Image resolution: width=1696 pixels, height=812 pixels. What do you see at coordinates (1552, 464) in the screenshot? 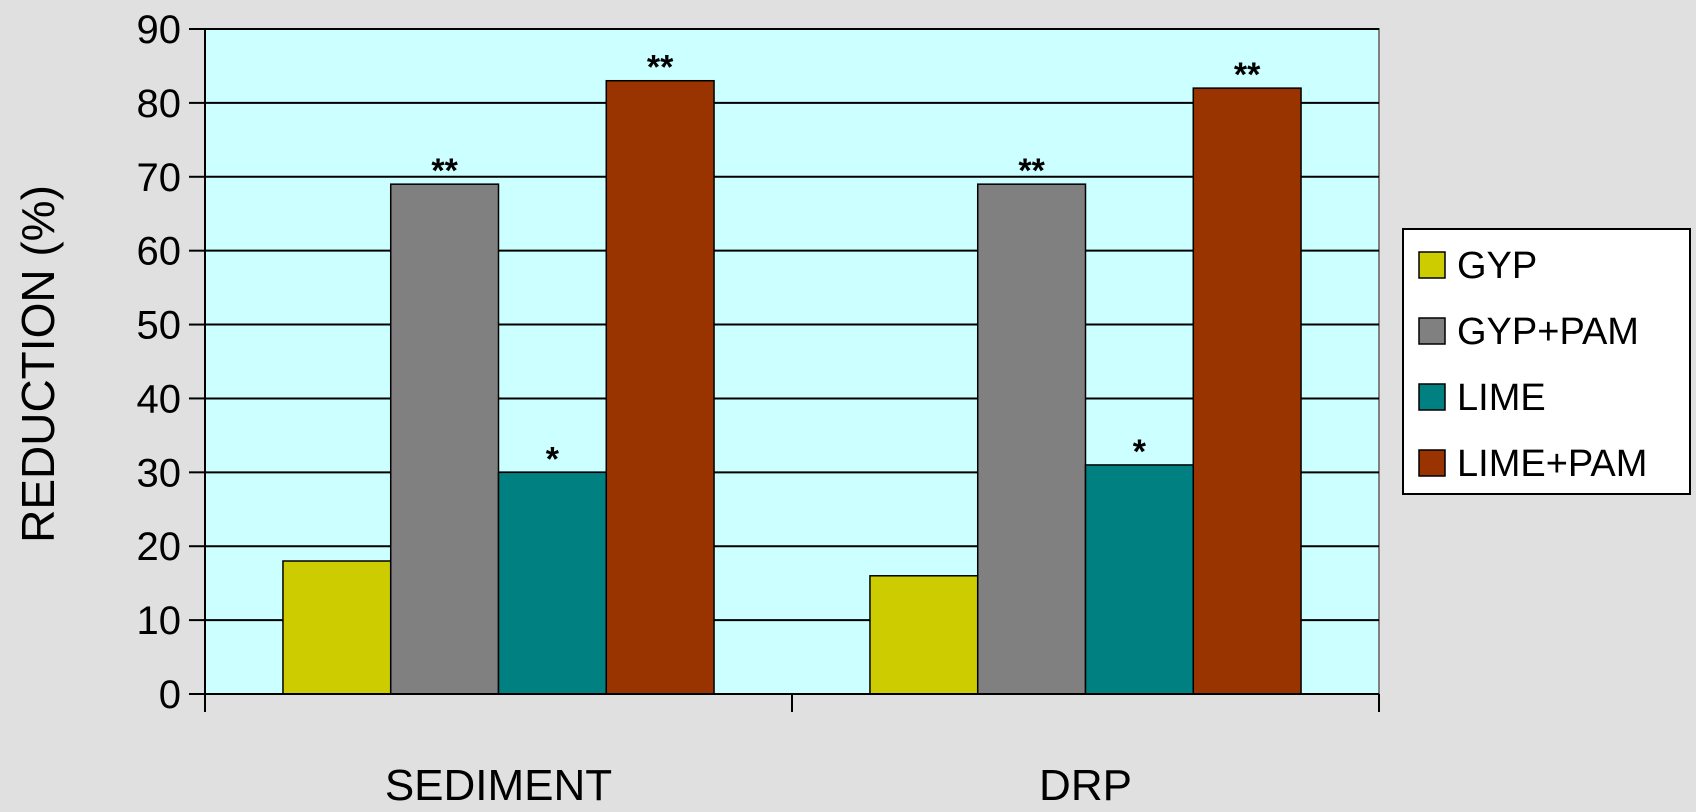
I see `legend-label: LIME+PAM` at bounding box center [1552, 464].